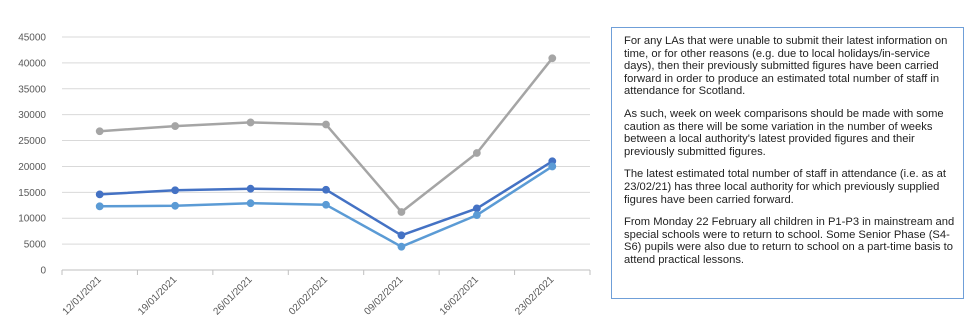 This screenshot has width=976, height=332. What do you see at coordinates (32, 193) in the screenshot?
I see `y-tick-label: 15000` at bounding box center [32, 193].